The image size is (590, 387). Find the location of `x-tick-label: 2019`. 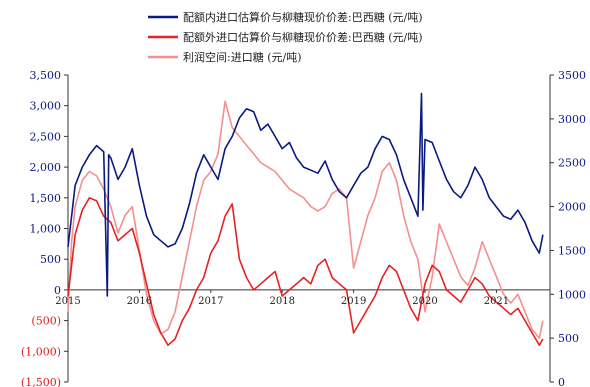

x-tick-label: 2019 is located at coordinates (353, 301).